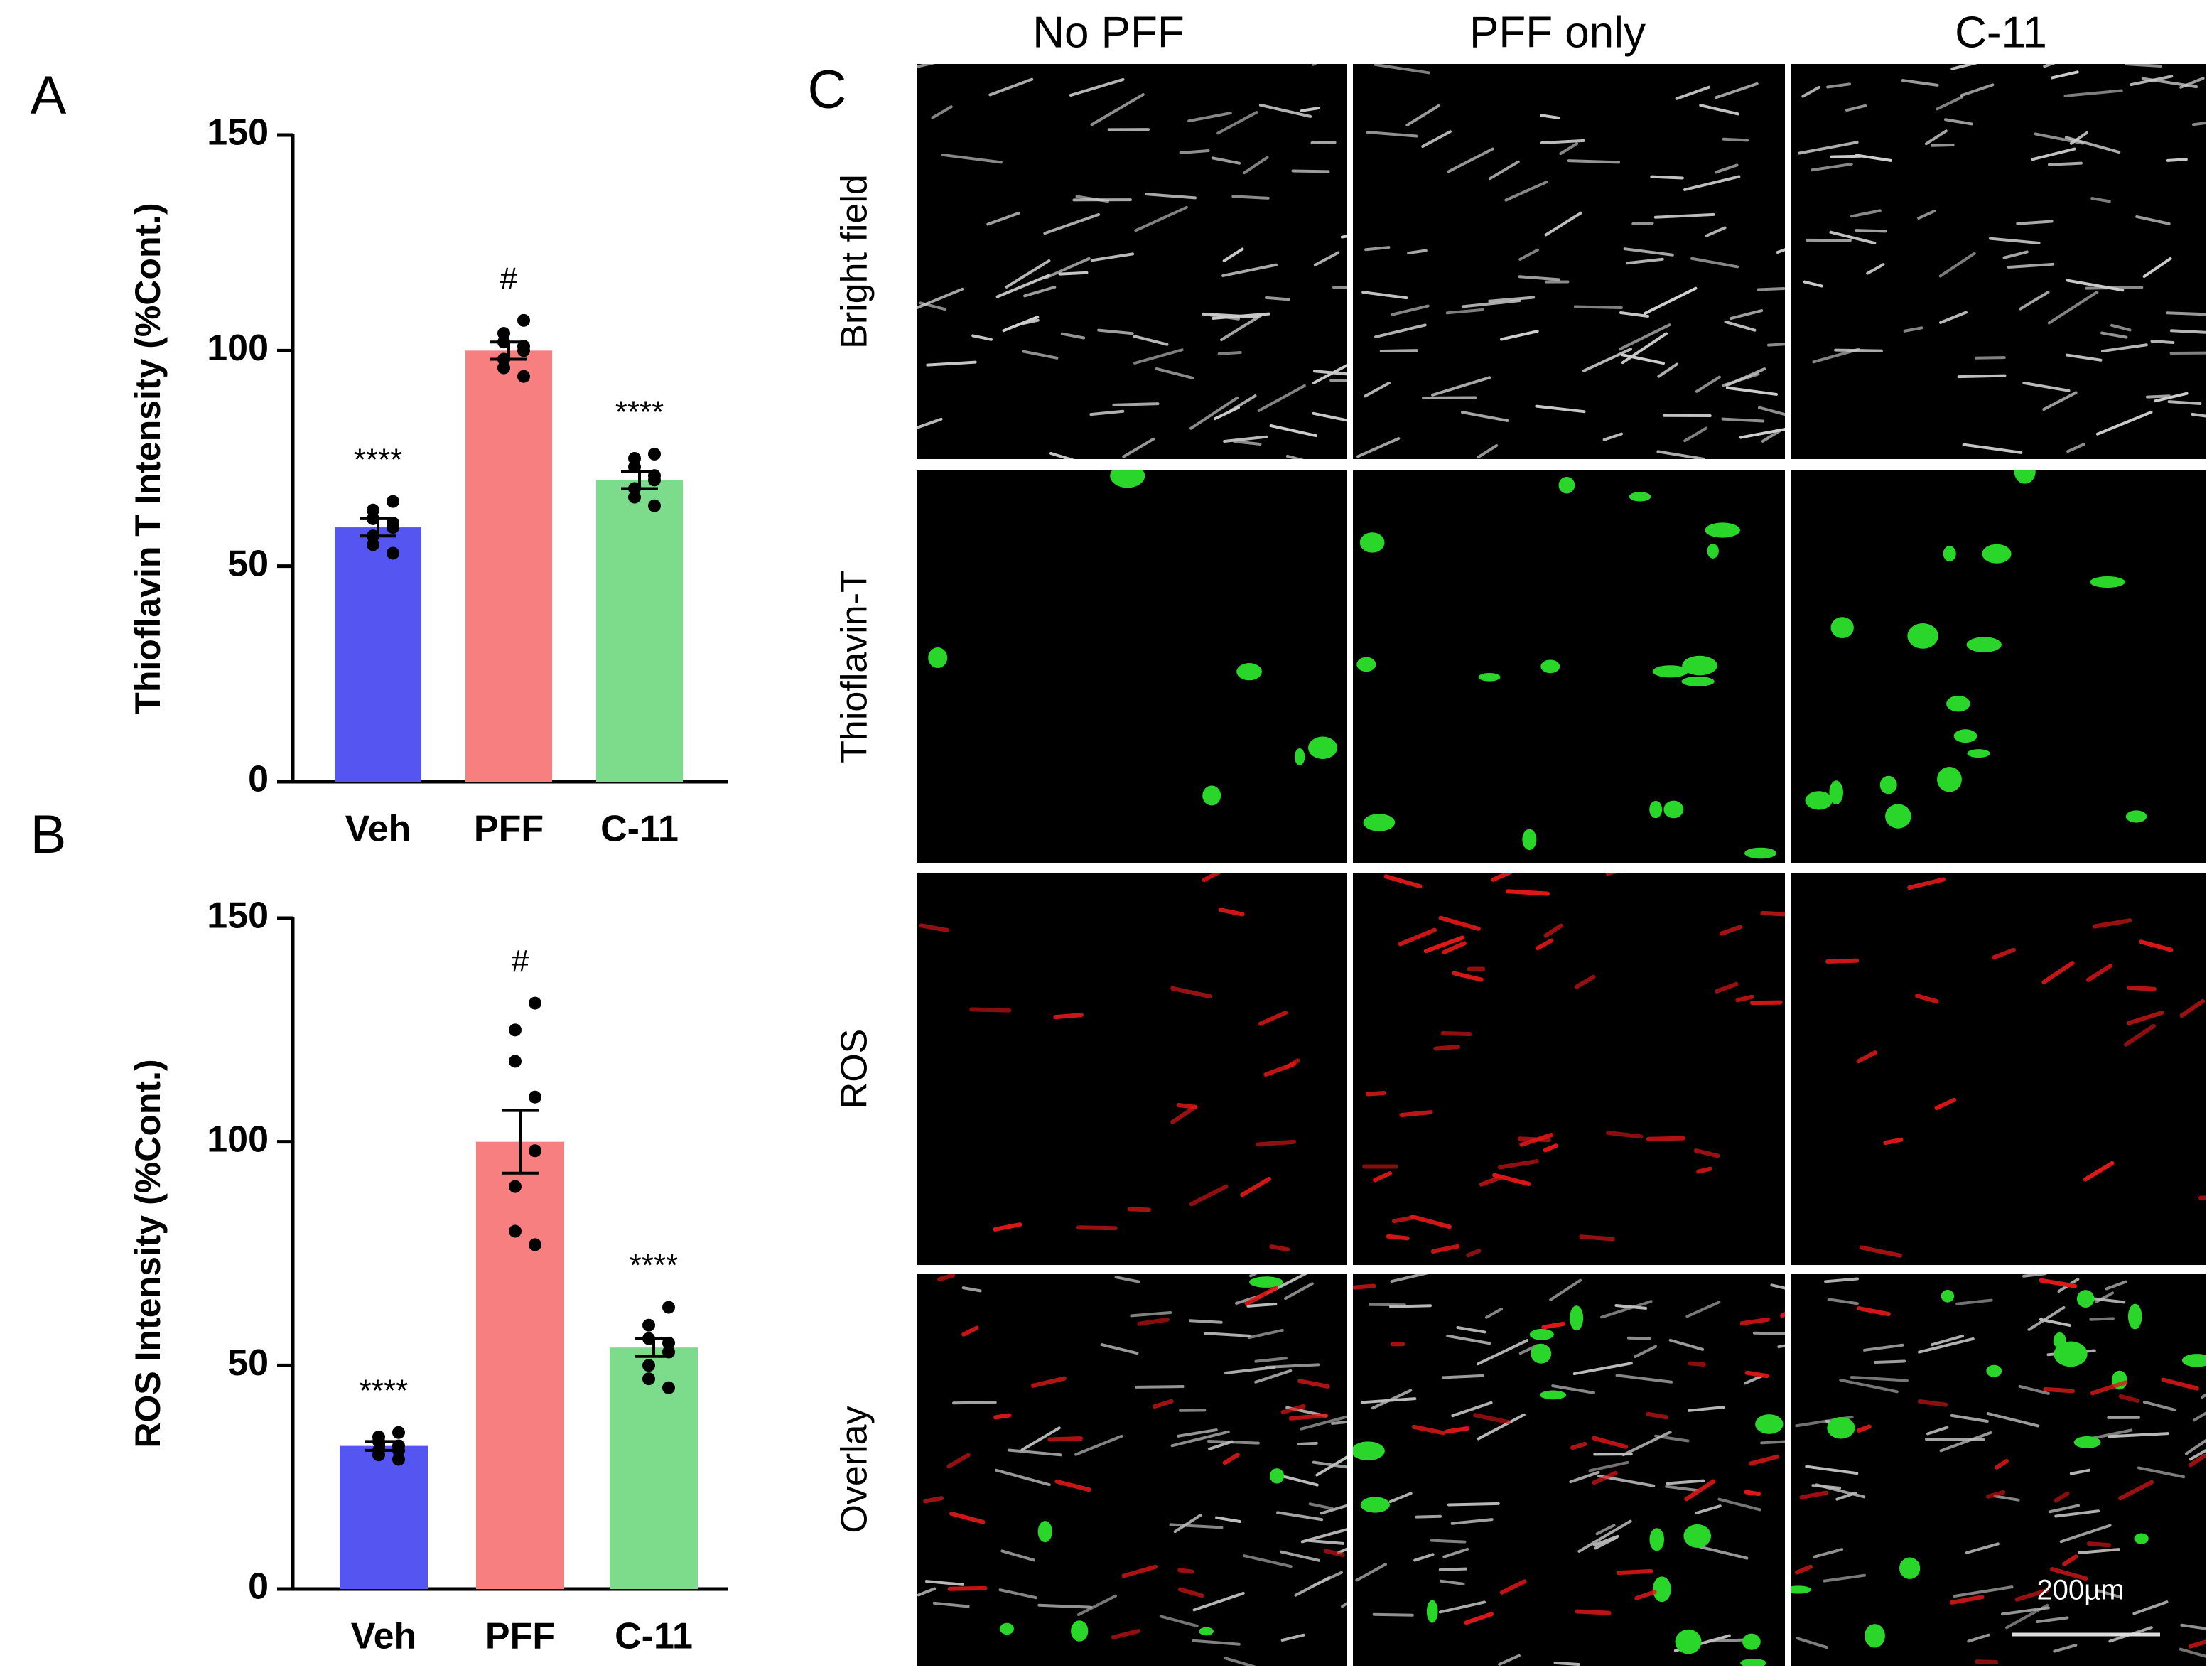  Describe the element at coordinates (654, 1266) in the screenshot. I see `annotation: ****` at that location.